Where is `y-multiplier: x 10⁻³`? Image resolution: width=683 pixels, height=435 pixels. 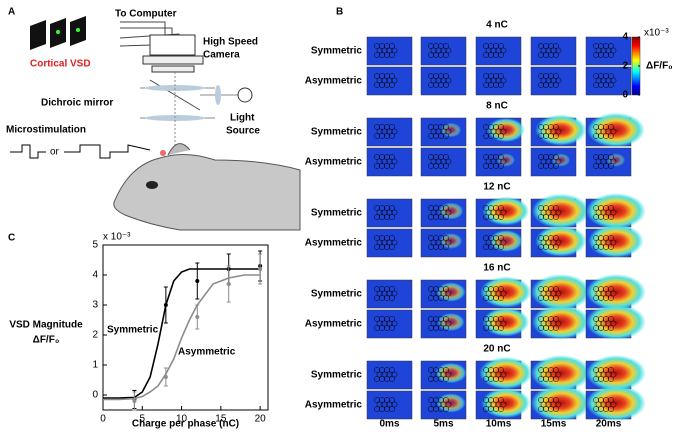 y-multiplier: x 10⁻³ is located at coordinates (117, 237).